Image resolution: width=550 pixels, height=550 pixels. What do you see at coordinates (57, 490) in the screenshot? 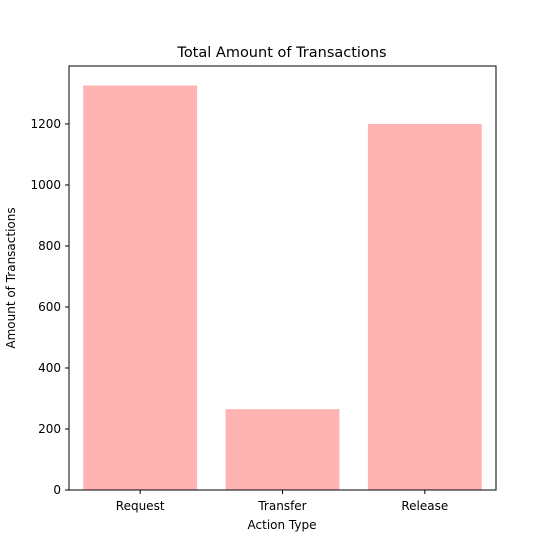
I see `y-tick-label: 0` at bounding box center [57, 490].